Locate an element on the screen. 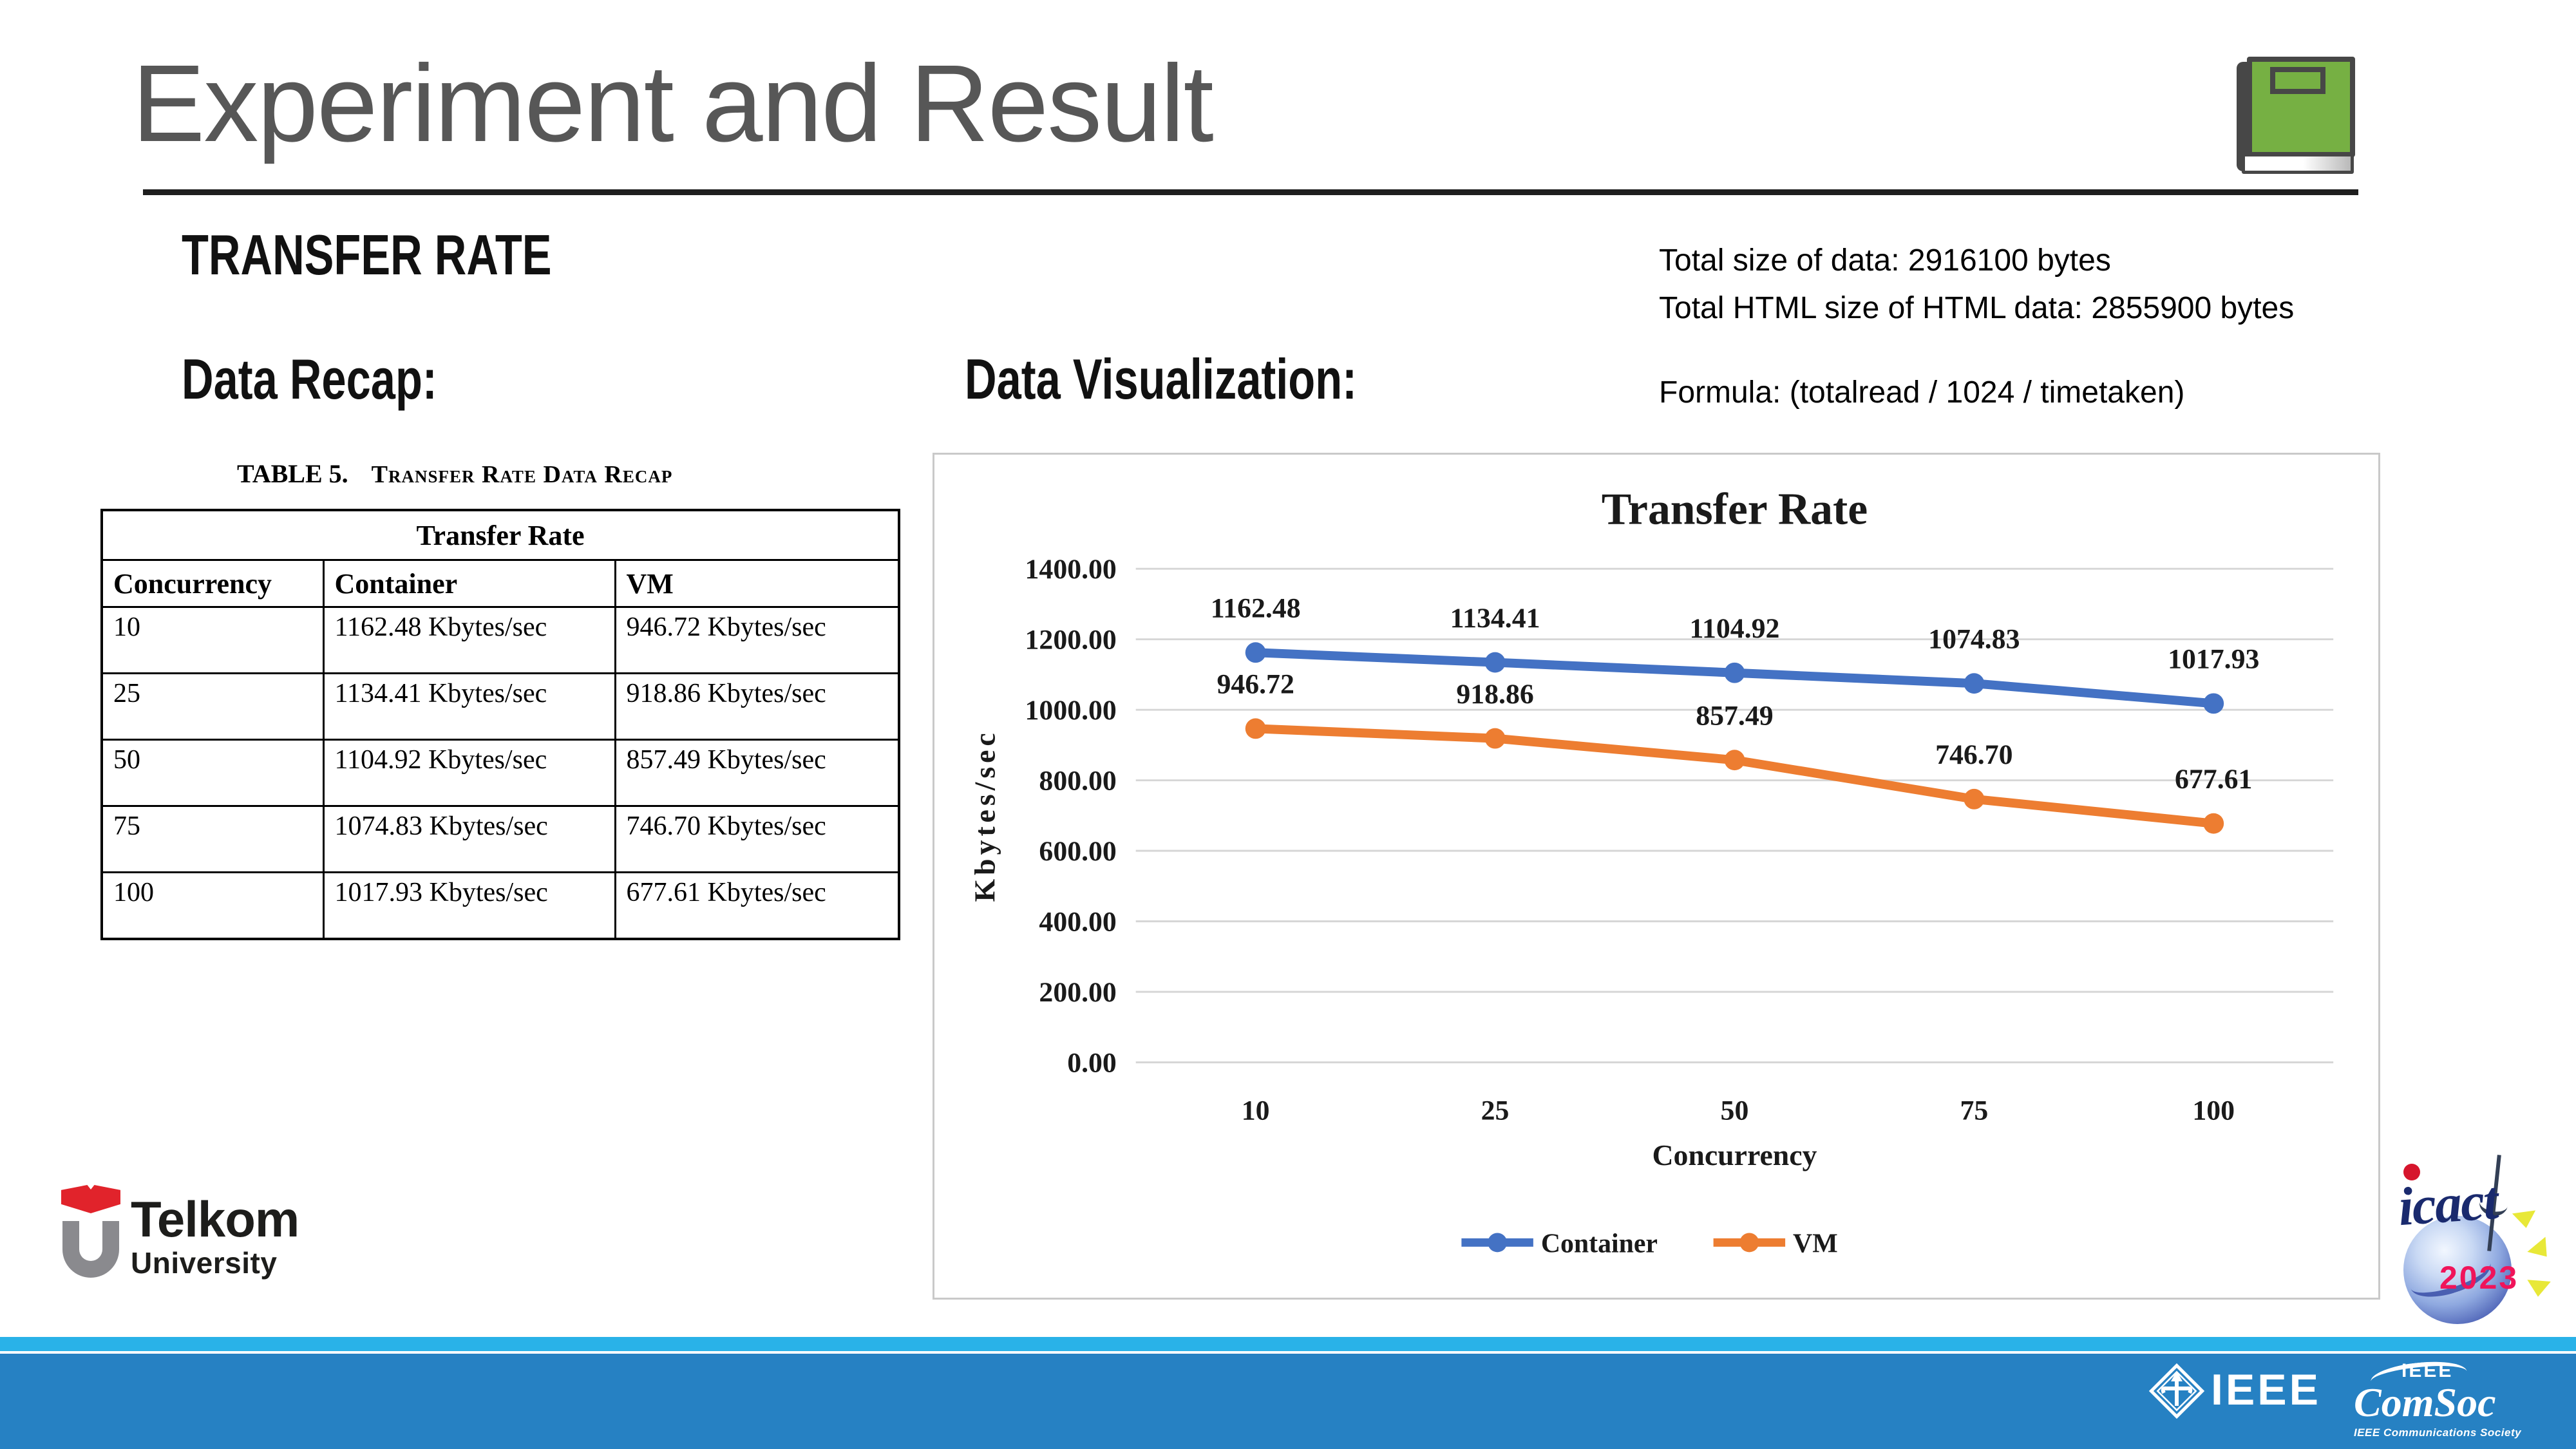  table-cell: 946.72 Kbytes/sec is located at coordinates (757, 640).